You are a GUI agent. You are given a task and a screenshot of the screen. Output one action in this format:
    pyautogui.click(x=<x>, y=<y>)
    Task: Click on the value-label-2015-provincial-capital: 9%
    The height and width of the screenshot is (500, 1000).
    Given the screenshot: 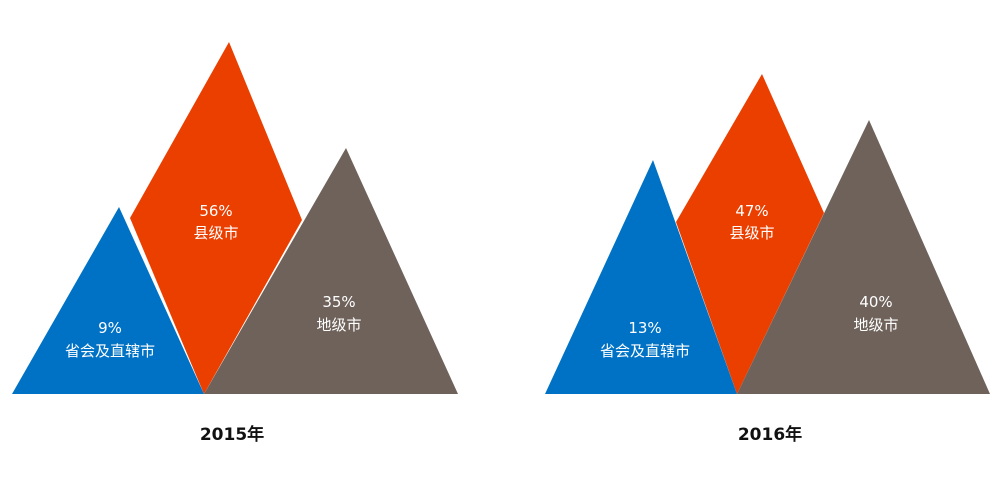 What is the action you would take?
    pyautogui.click(x=110, y=328)
    